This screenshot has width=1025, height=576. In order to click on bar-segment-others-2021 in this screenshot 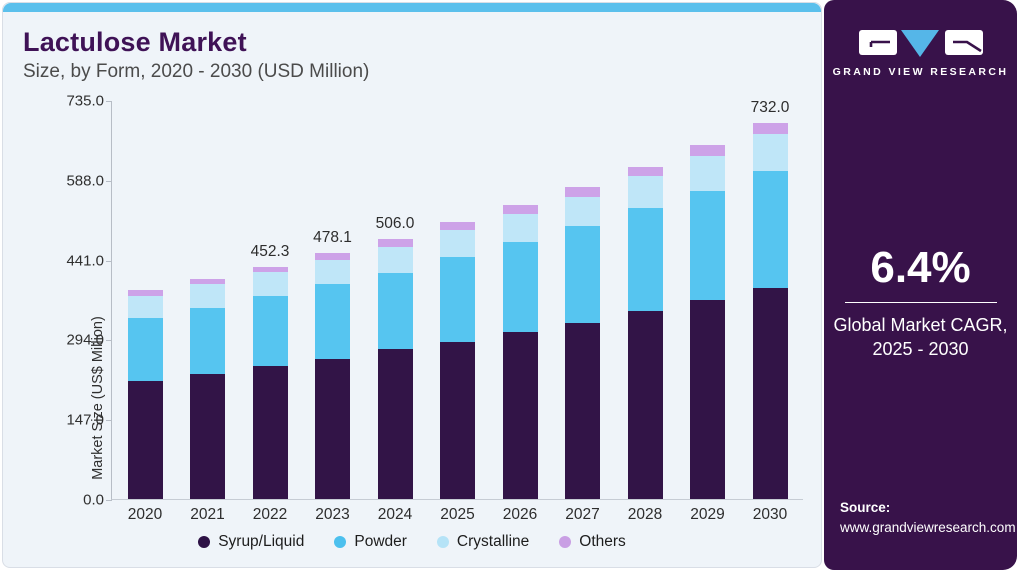, I will do `click(207, 281)`.